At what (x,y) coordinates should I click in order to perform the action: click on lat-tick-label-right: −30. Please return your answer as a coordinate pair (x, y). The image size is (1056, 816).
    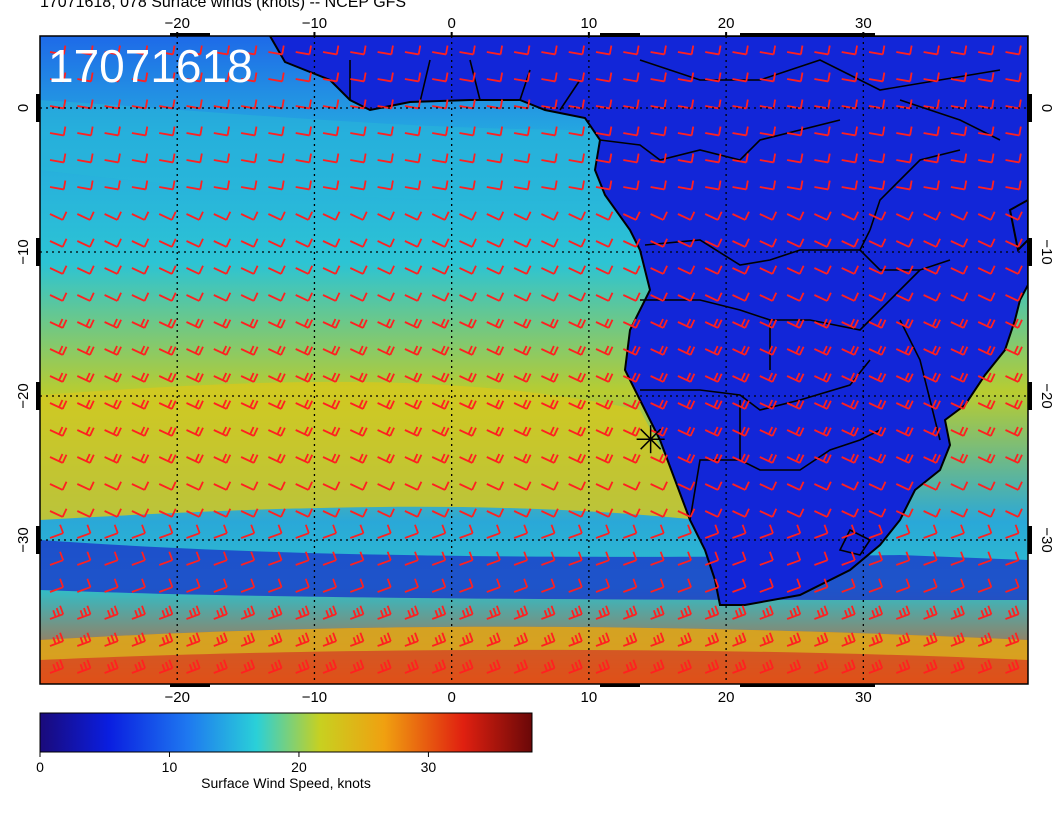
    Looking at the image, I should click on (1046, 539).